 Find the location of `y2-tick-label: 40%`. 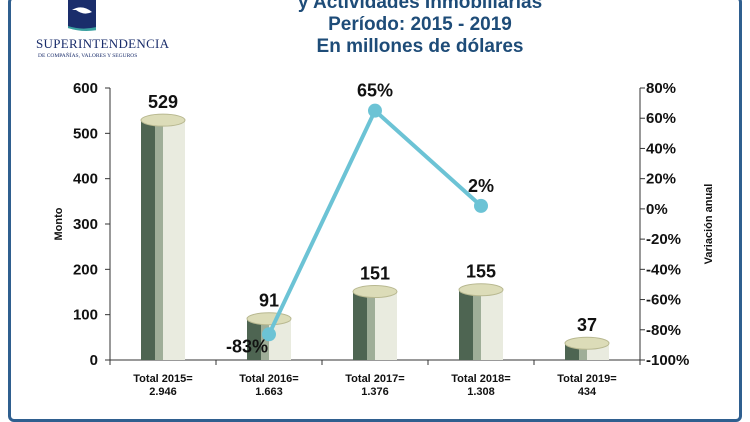

y2-tick-label: 40% is located at coordinates (661, 148).